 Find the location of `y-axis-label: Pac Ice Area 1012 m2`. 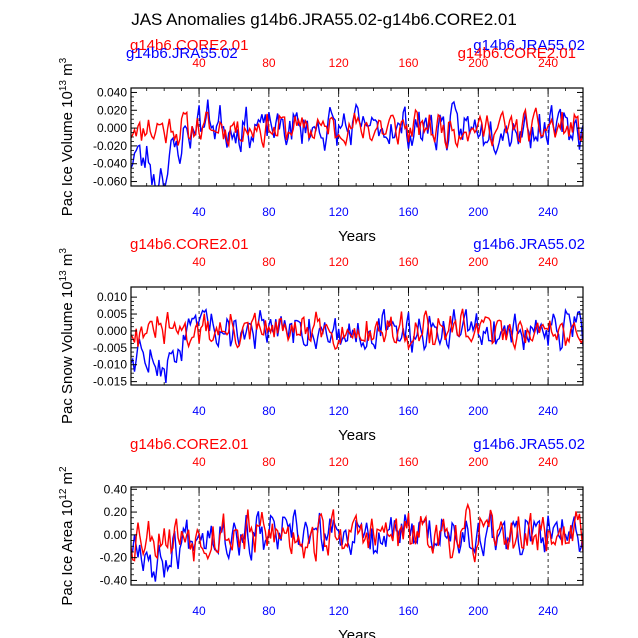

y-axis-label: Pac Ice Area 1012 m2 is located at coordinates (67, 536).